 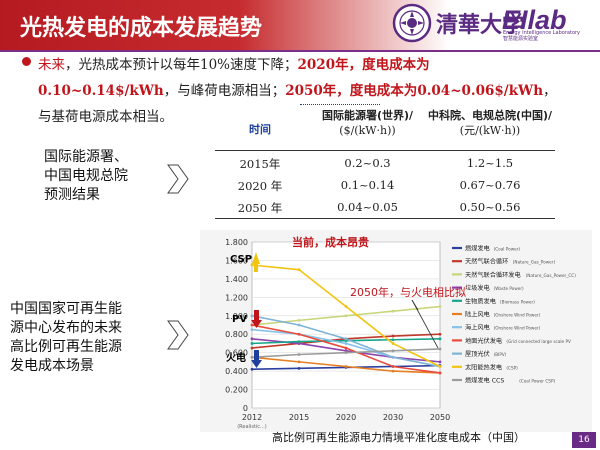 What do you see at coordinates (398, 437) in the screenshot?
I see `chart-caption: 高比例可再生能源电力情境平准化度电成本（中国）` at bounding box center [398, 437].